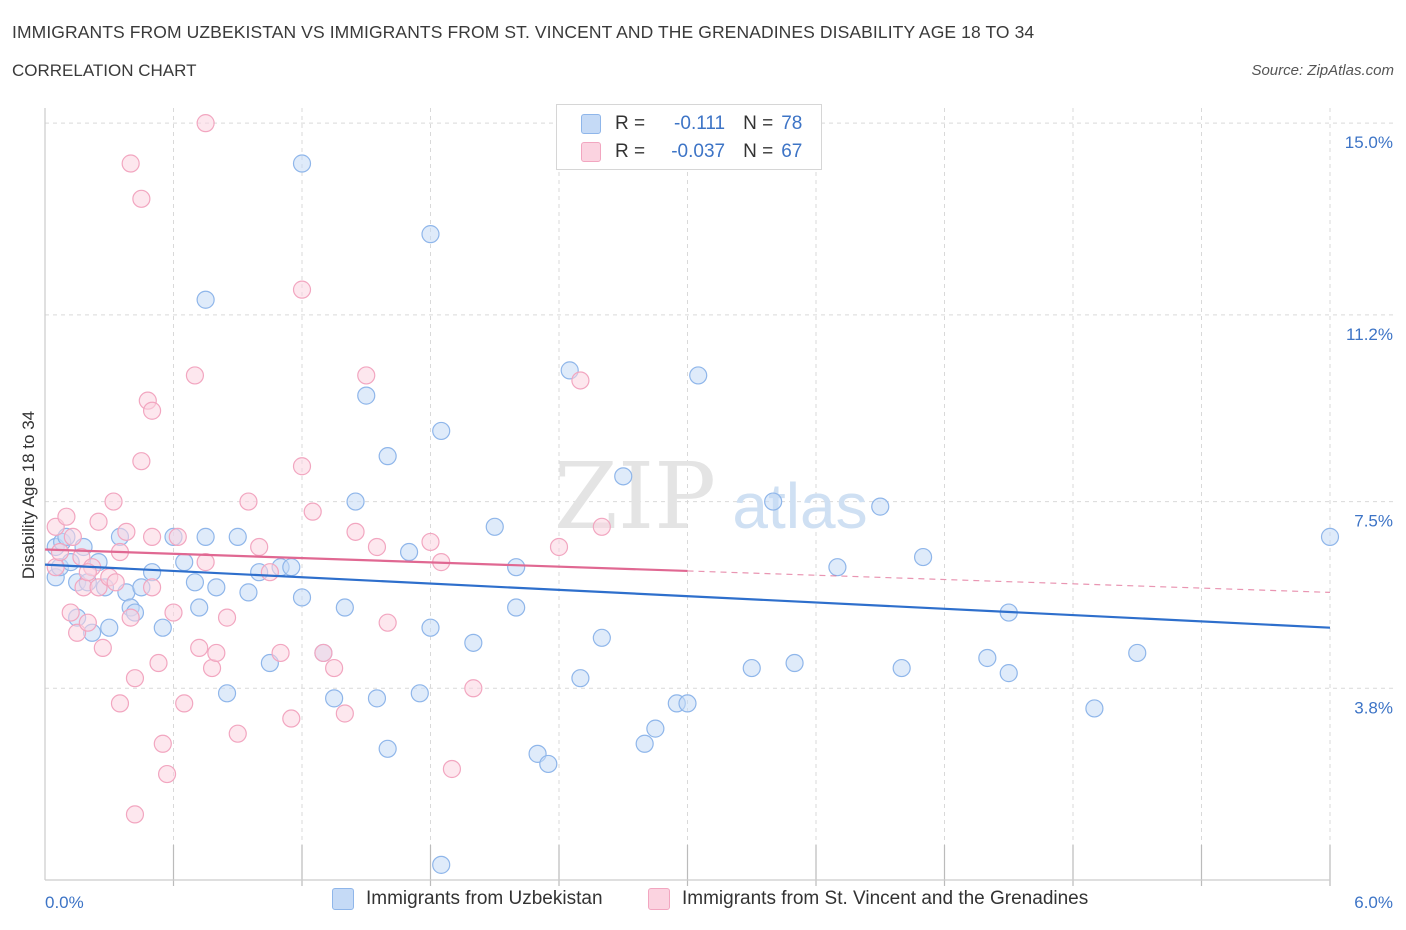  Describe the element at coordinates (758, 123) in the screenshot. I see `legend-n-label: N =` at that location.